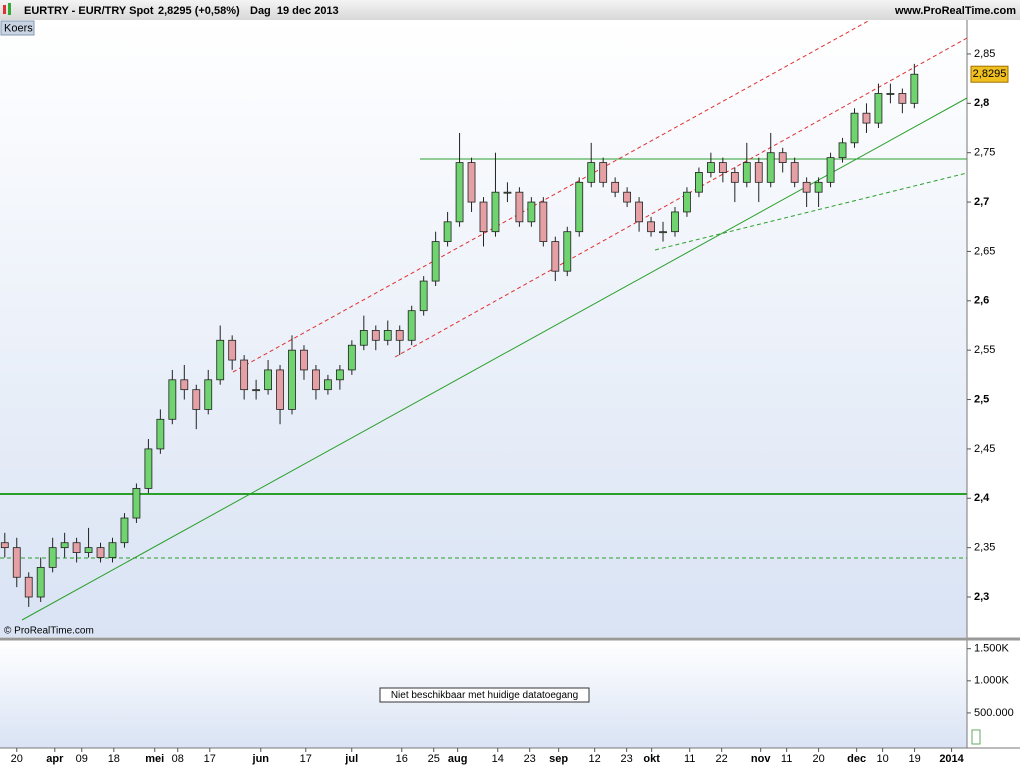 This screenshot has height=773, width=1020. I want to click on x-tick-label: sep, so click(558, 759).